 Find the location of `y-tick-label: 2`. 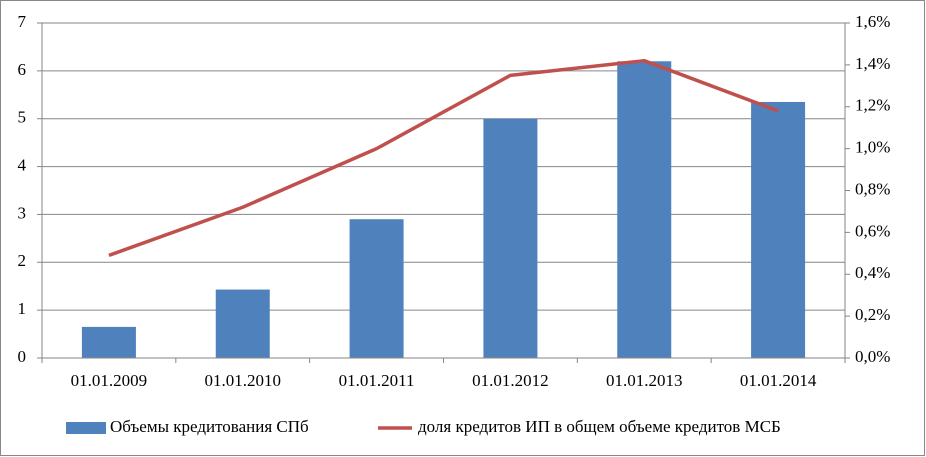

y-tick-label: 2 is located at coordinates (22, 260).